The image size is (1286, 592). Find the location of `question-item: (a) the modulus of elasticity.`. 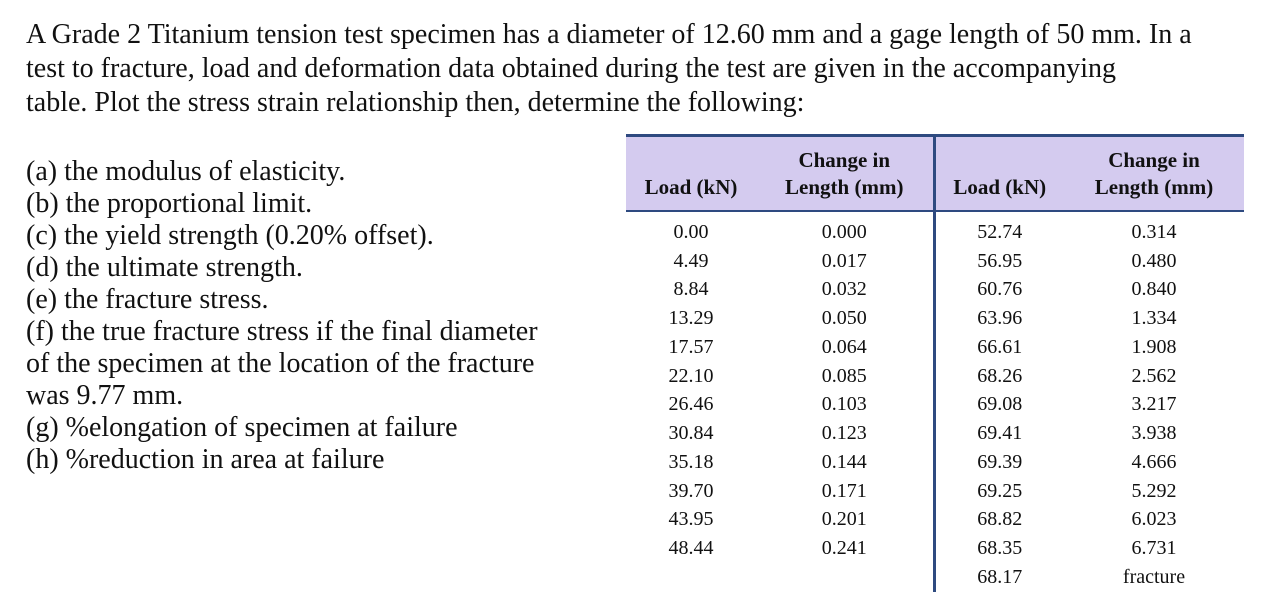

question-item: (a) the modulus of elasticity. is located at coordinates (186, 171).